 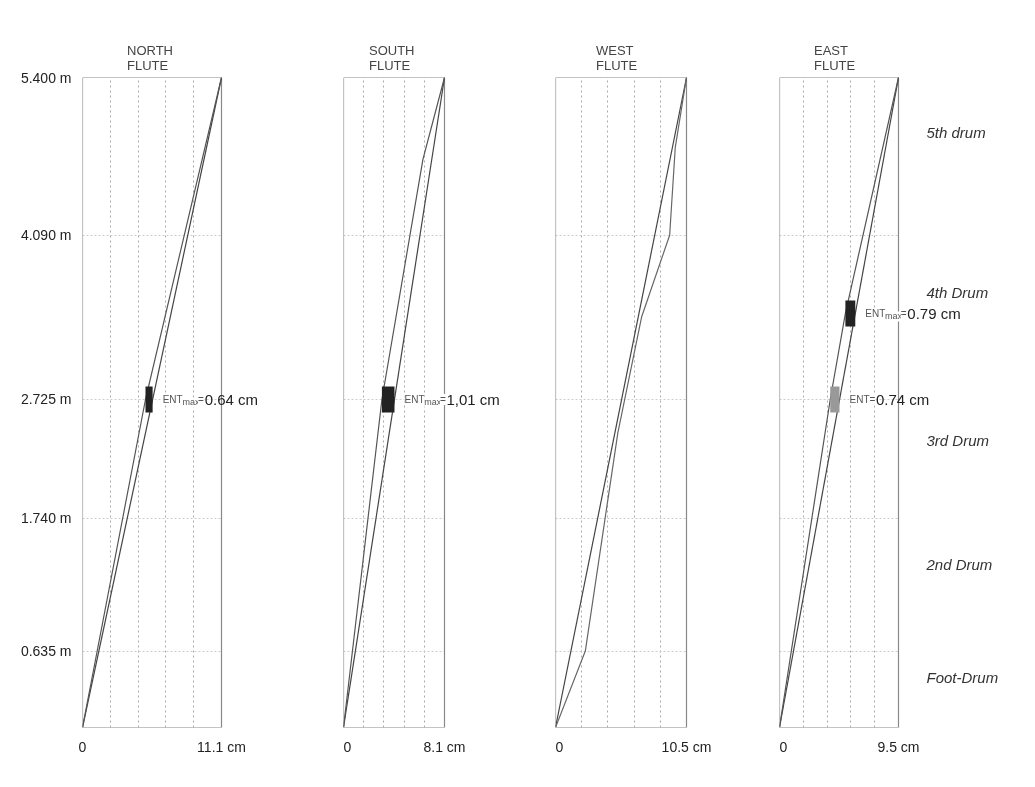 I want to click on y-tick-label: 2.725 m, so click(x=46, y=399).